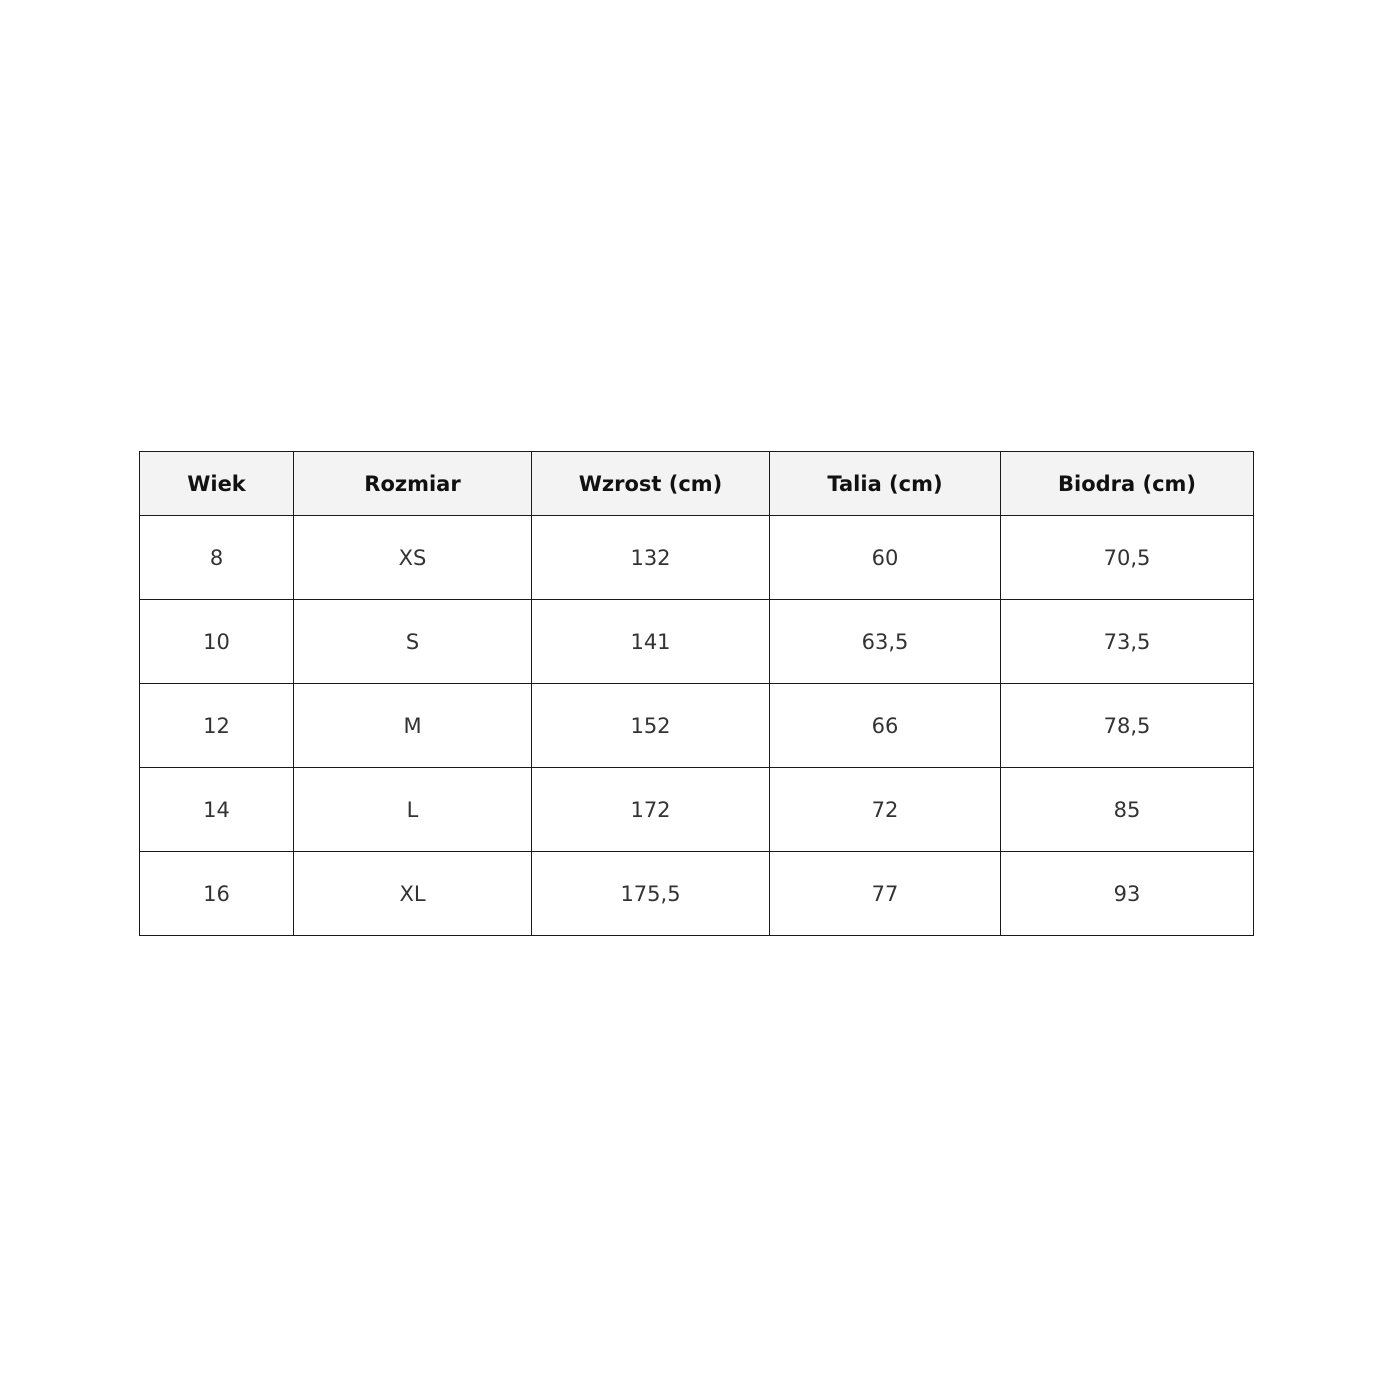  Describe the element at coordinates (885, 641) in the screenshot. I see `waist-cell: 63,5` at that location.